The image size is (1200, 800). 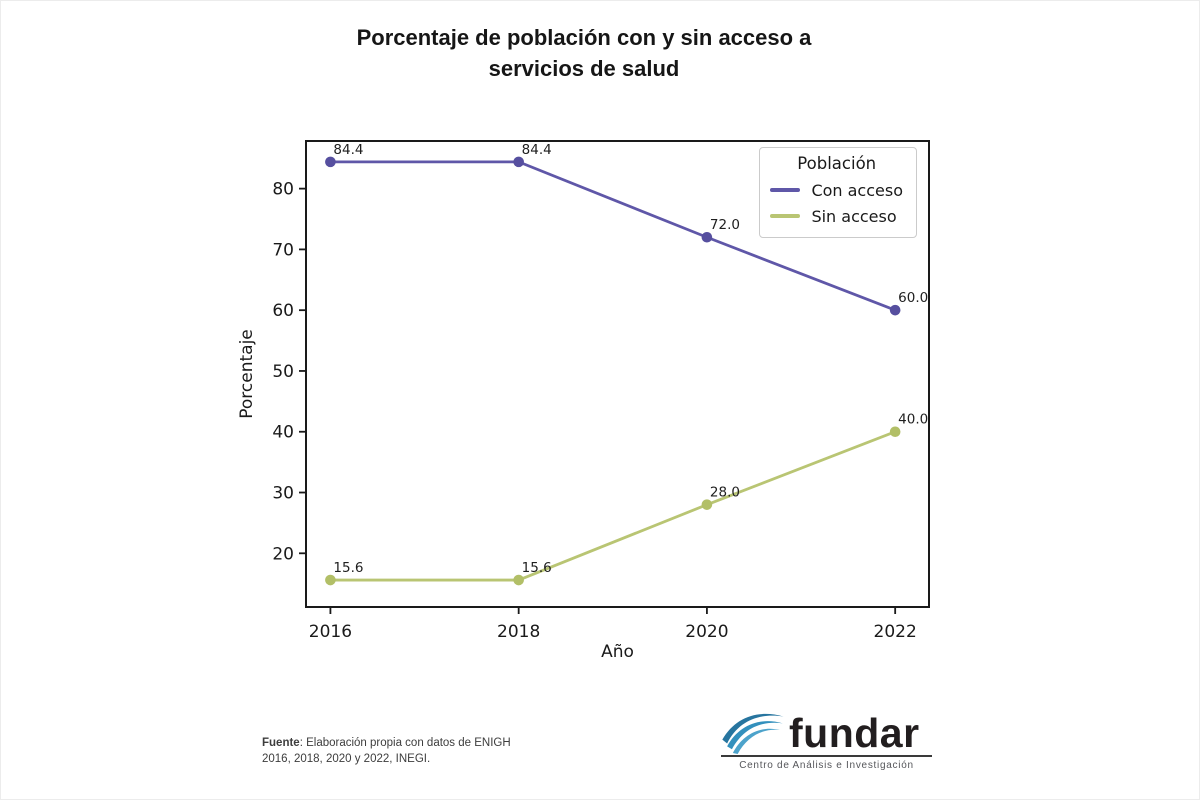 I want to click on source-label: Fuente, so click(x=281, y=743).